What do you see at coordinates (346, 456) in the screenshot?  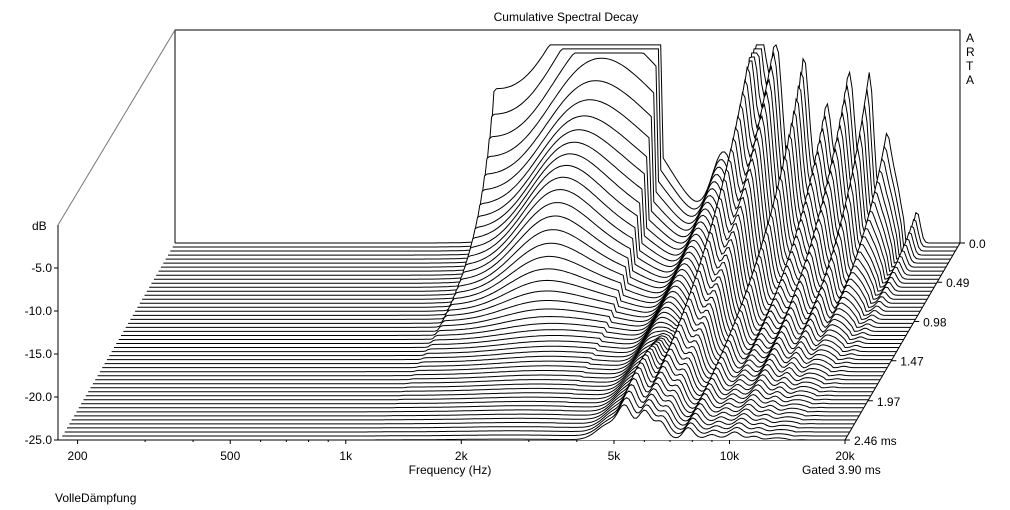 I see `x-tick-label: 1k` at bounding box center [346, 456].